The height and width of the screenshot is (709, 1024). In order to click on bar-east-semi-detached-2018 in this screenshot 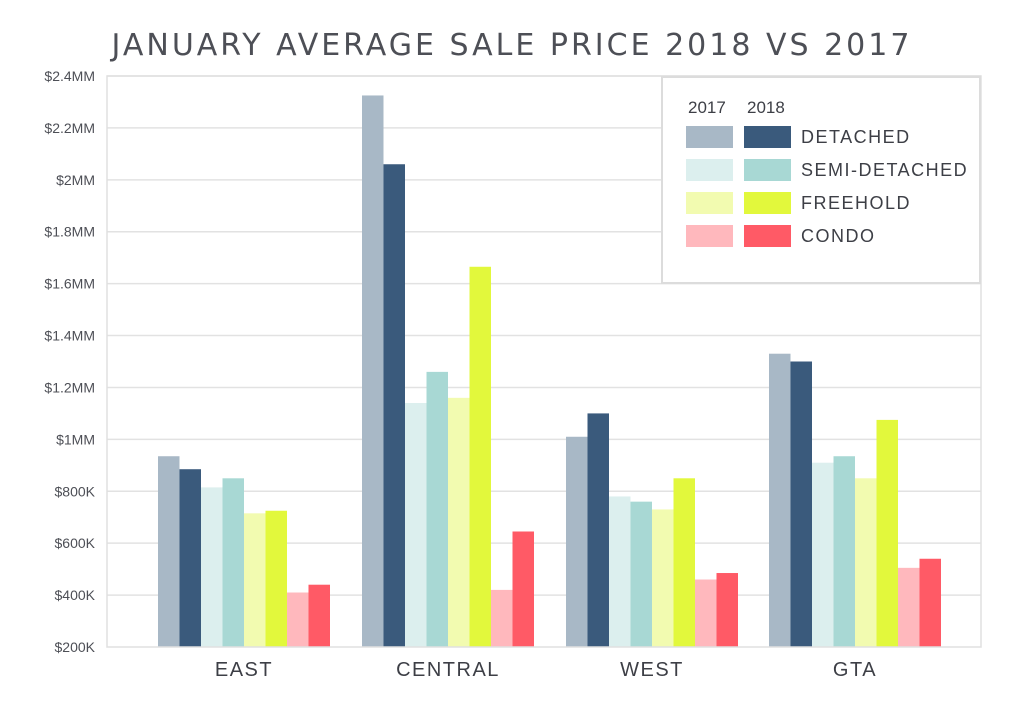, I will do `click(233, 562)`.